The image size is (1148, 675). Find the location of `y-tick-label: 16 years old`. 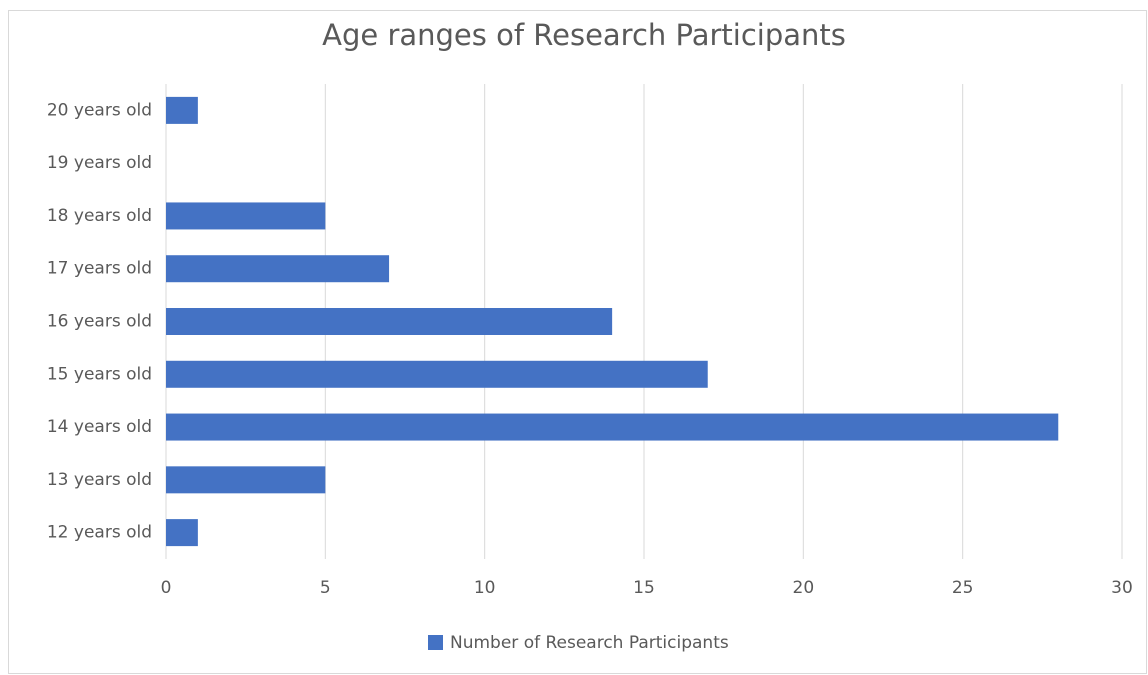

y-tick-label: 16 years old is located at coordinates (99, 322).